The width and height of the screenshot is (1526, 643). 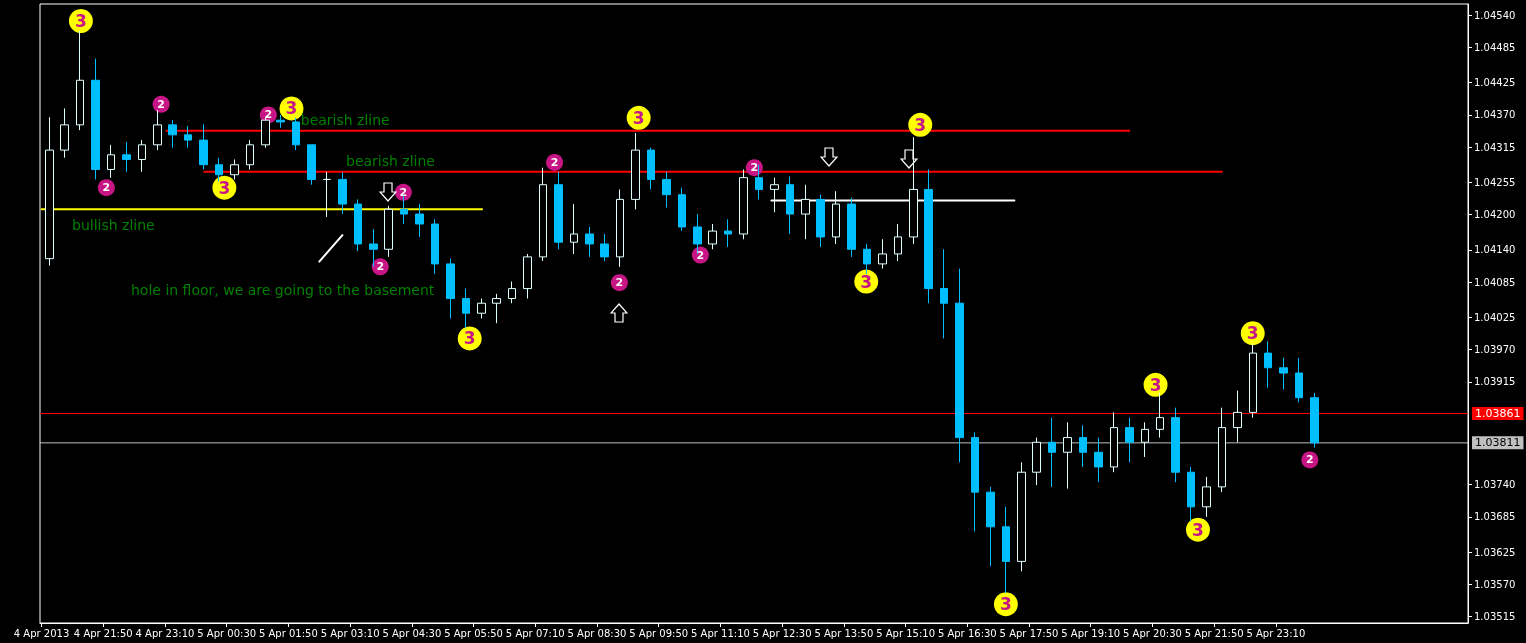 I want to click on x-tick-label: 5 Apr 21:50, so click(x=1214, y=633).